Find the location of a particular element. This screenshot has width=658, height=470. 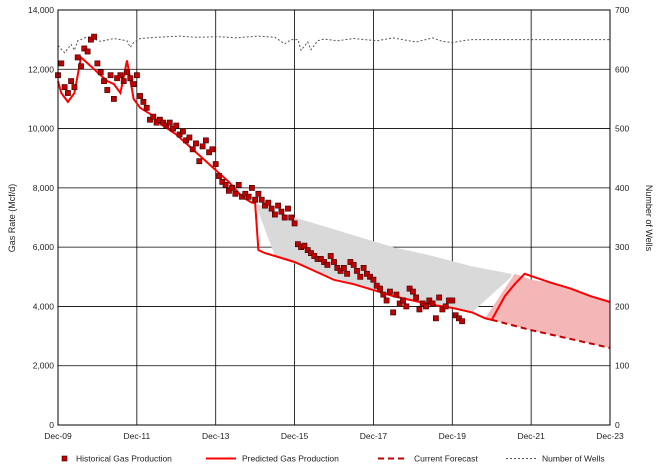

y-tick-label: 12,000 is located at coordinates (41, 69).